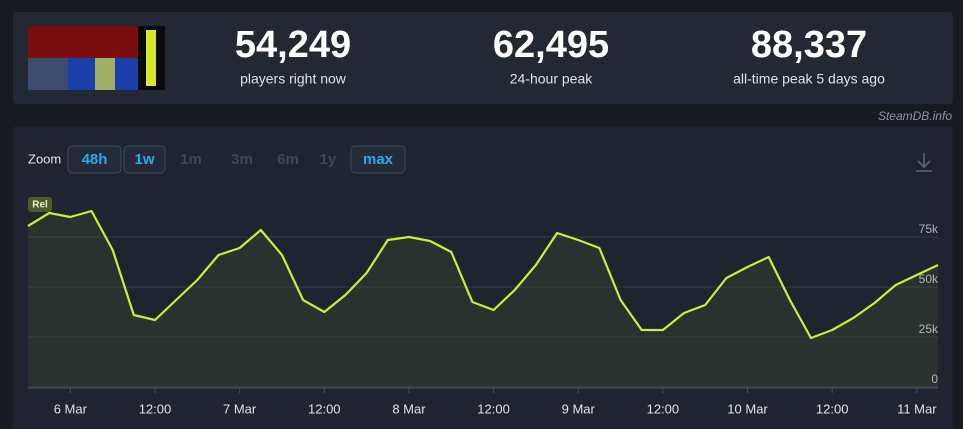 Image resolution: width=963 pixels, height=429 pixels. Describe the element at coordinates (288, 159) in the screenshot. I see `zoom-option: 6m` at that location.